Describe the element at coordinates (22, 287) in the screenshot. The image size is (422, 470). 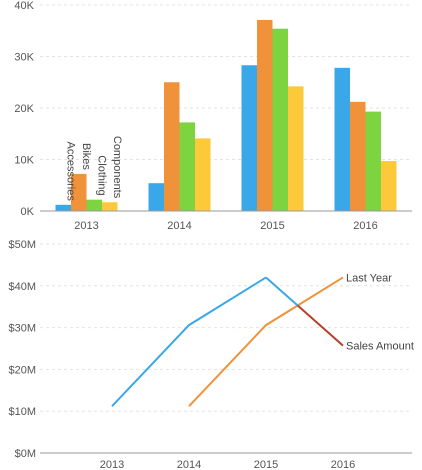
I see `line-y-tick-label: $40M` at that location.